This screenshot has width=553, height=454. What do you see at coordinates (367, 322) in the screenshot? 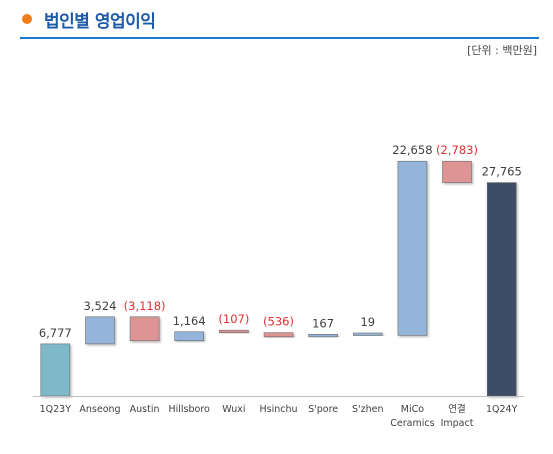
I see `value-label-7: 19` at bounding box center [367, 322].